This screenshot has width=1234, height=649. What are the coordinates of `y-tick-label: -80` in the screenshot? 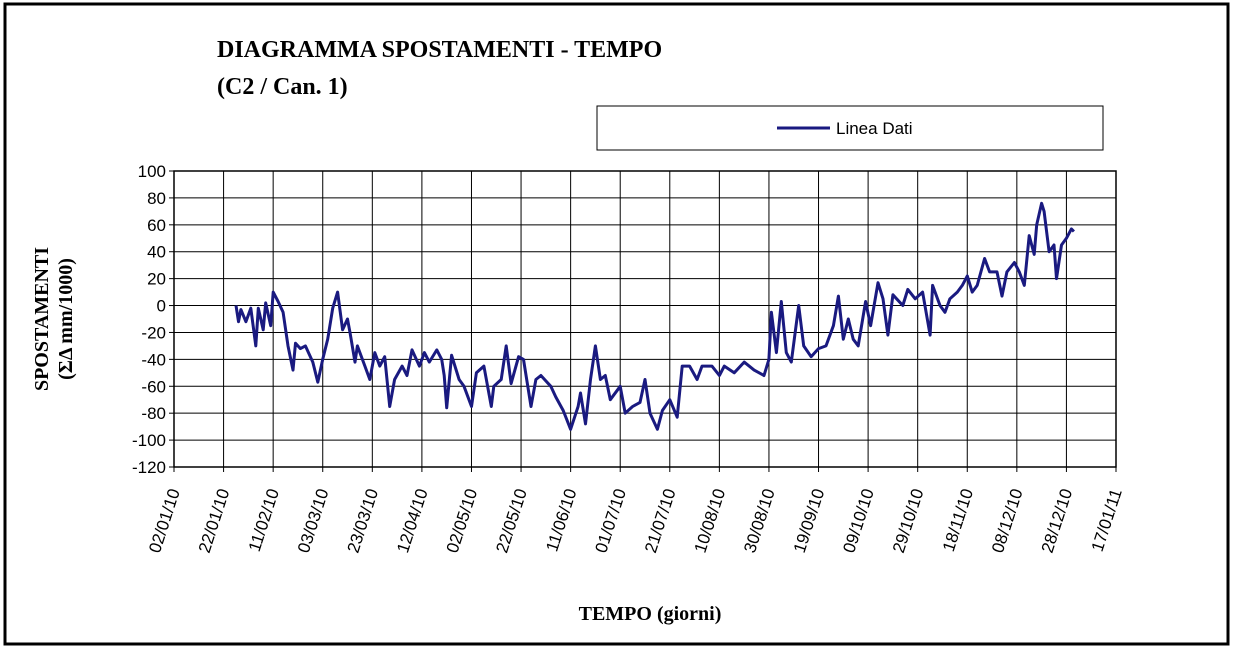 It's located at (153, 413).